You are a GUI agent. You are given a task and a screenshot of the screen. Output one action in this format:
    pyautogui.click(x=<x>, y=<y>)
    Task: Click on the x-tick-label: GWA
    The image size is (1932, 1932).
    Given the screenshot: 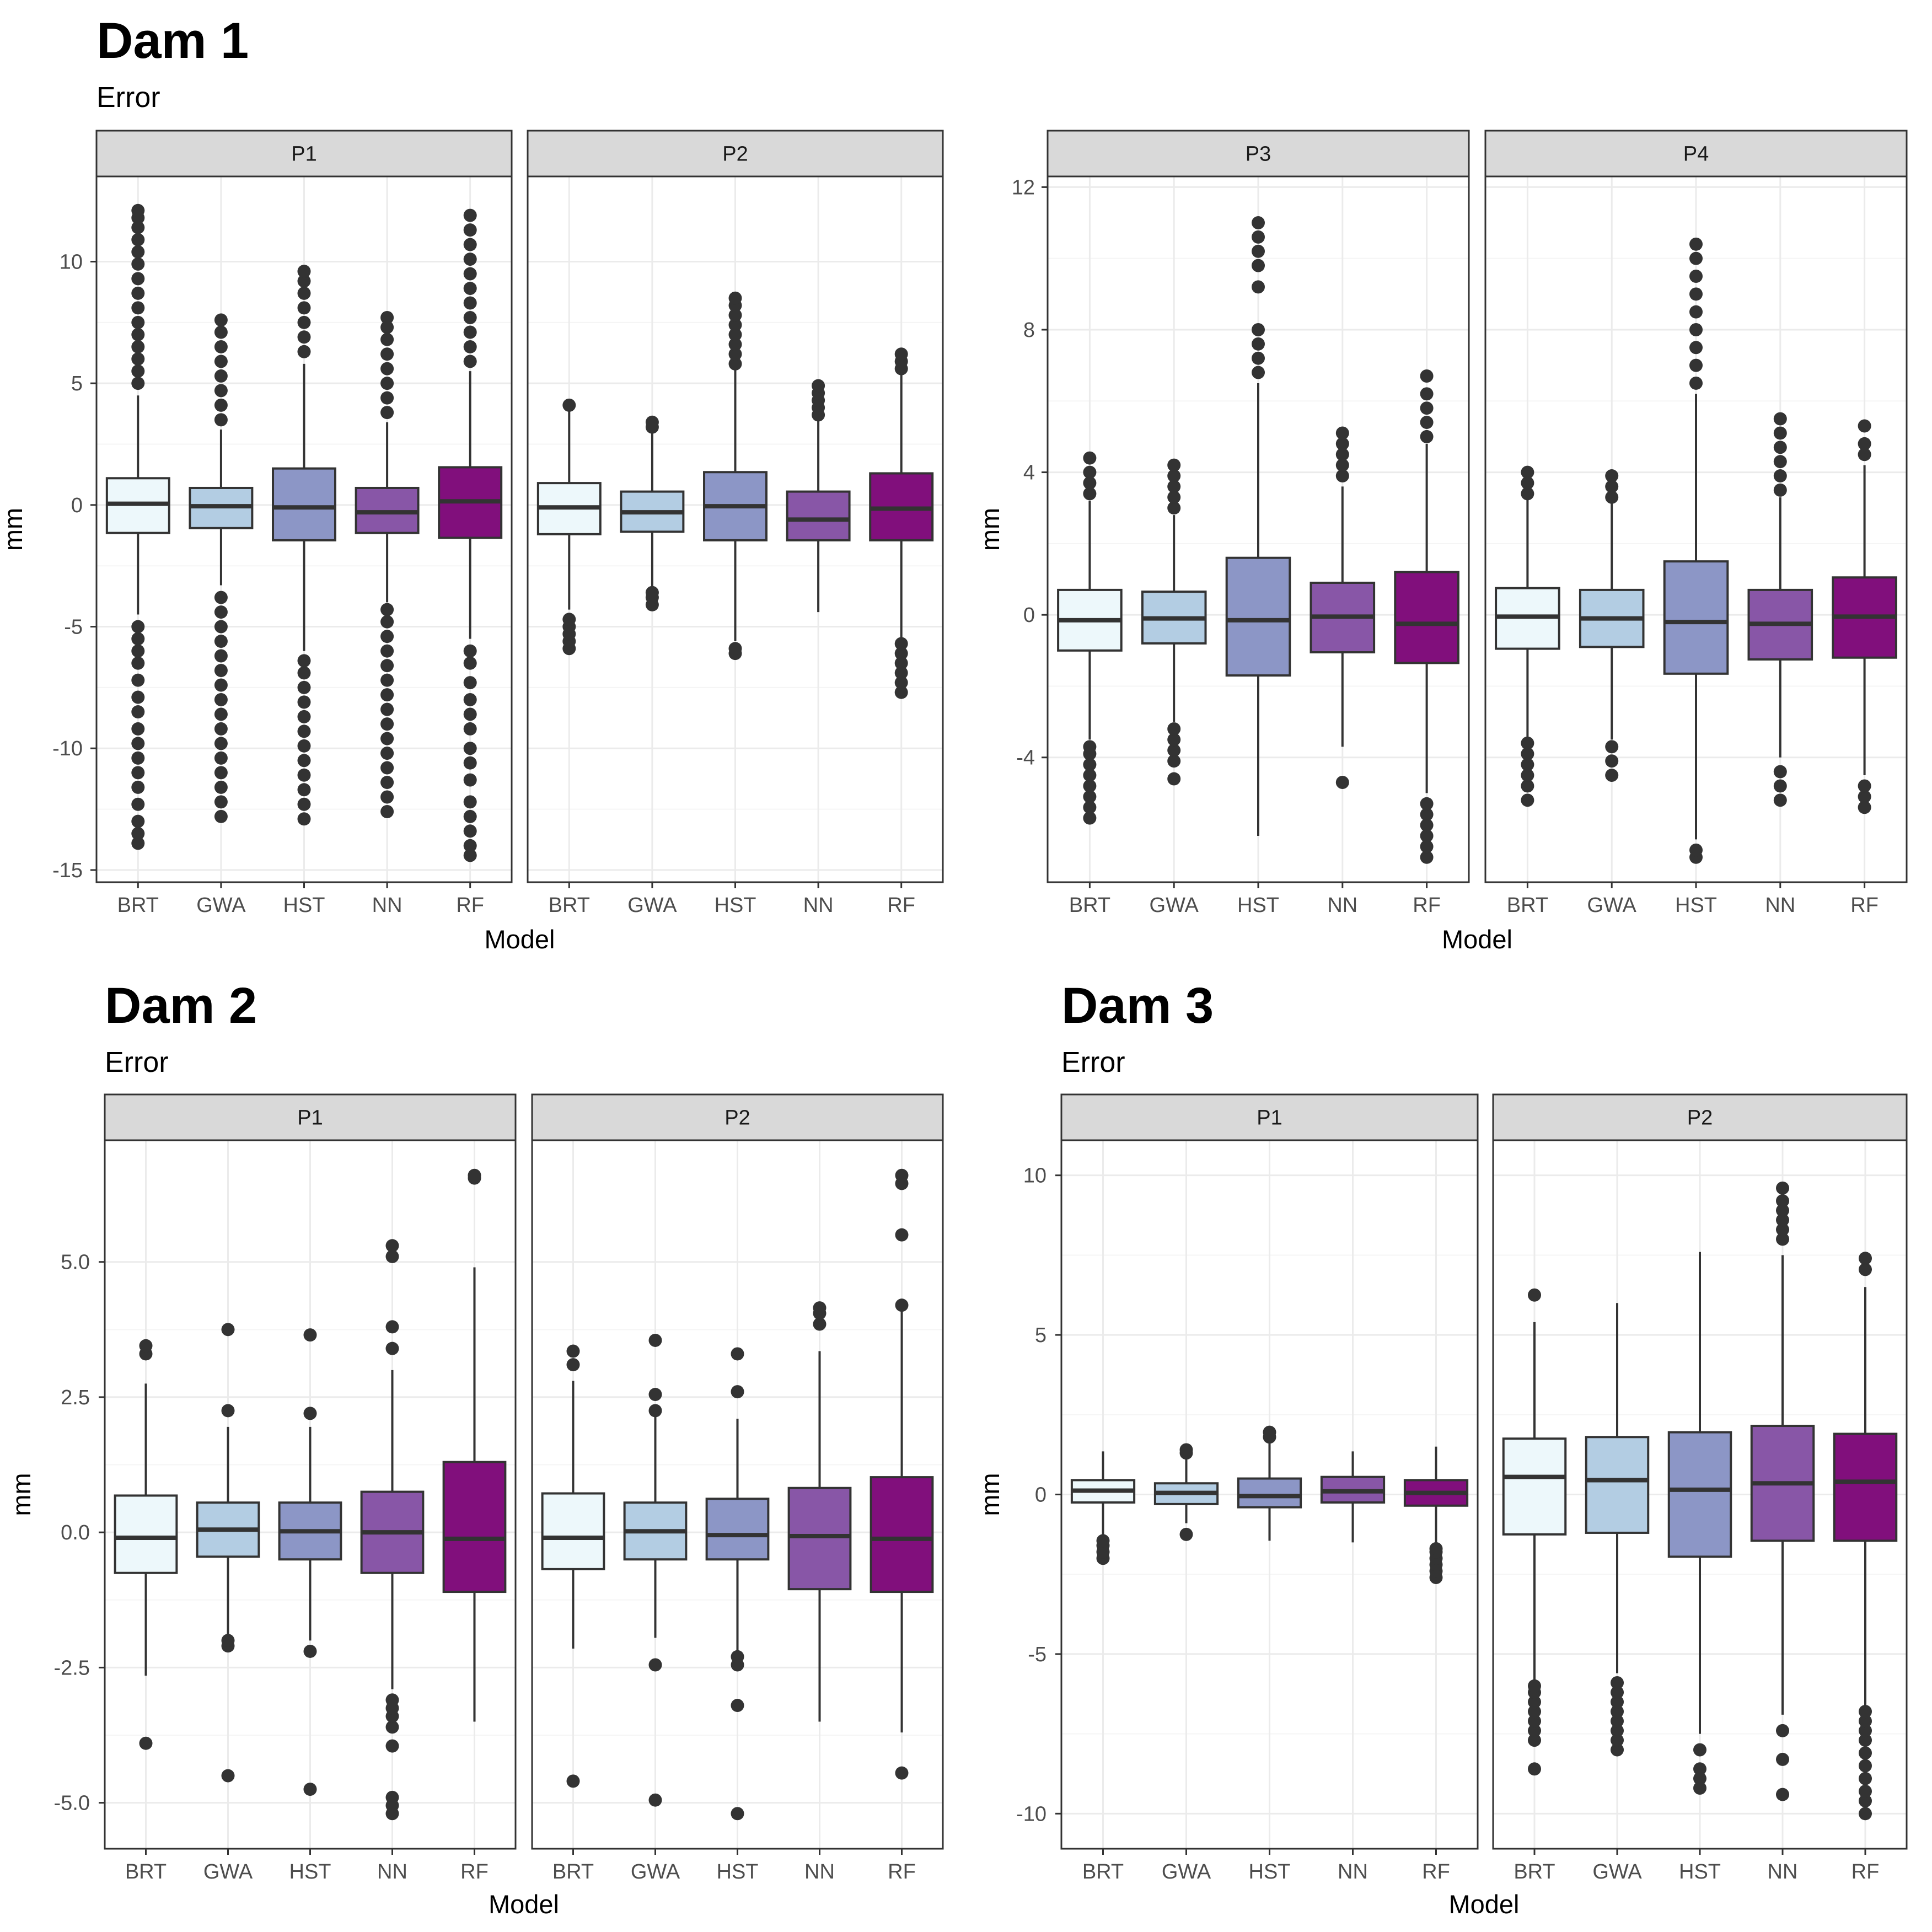 What is the action you would take?
    pyautogui.click(x=652, y=905)
    